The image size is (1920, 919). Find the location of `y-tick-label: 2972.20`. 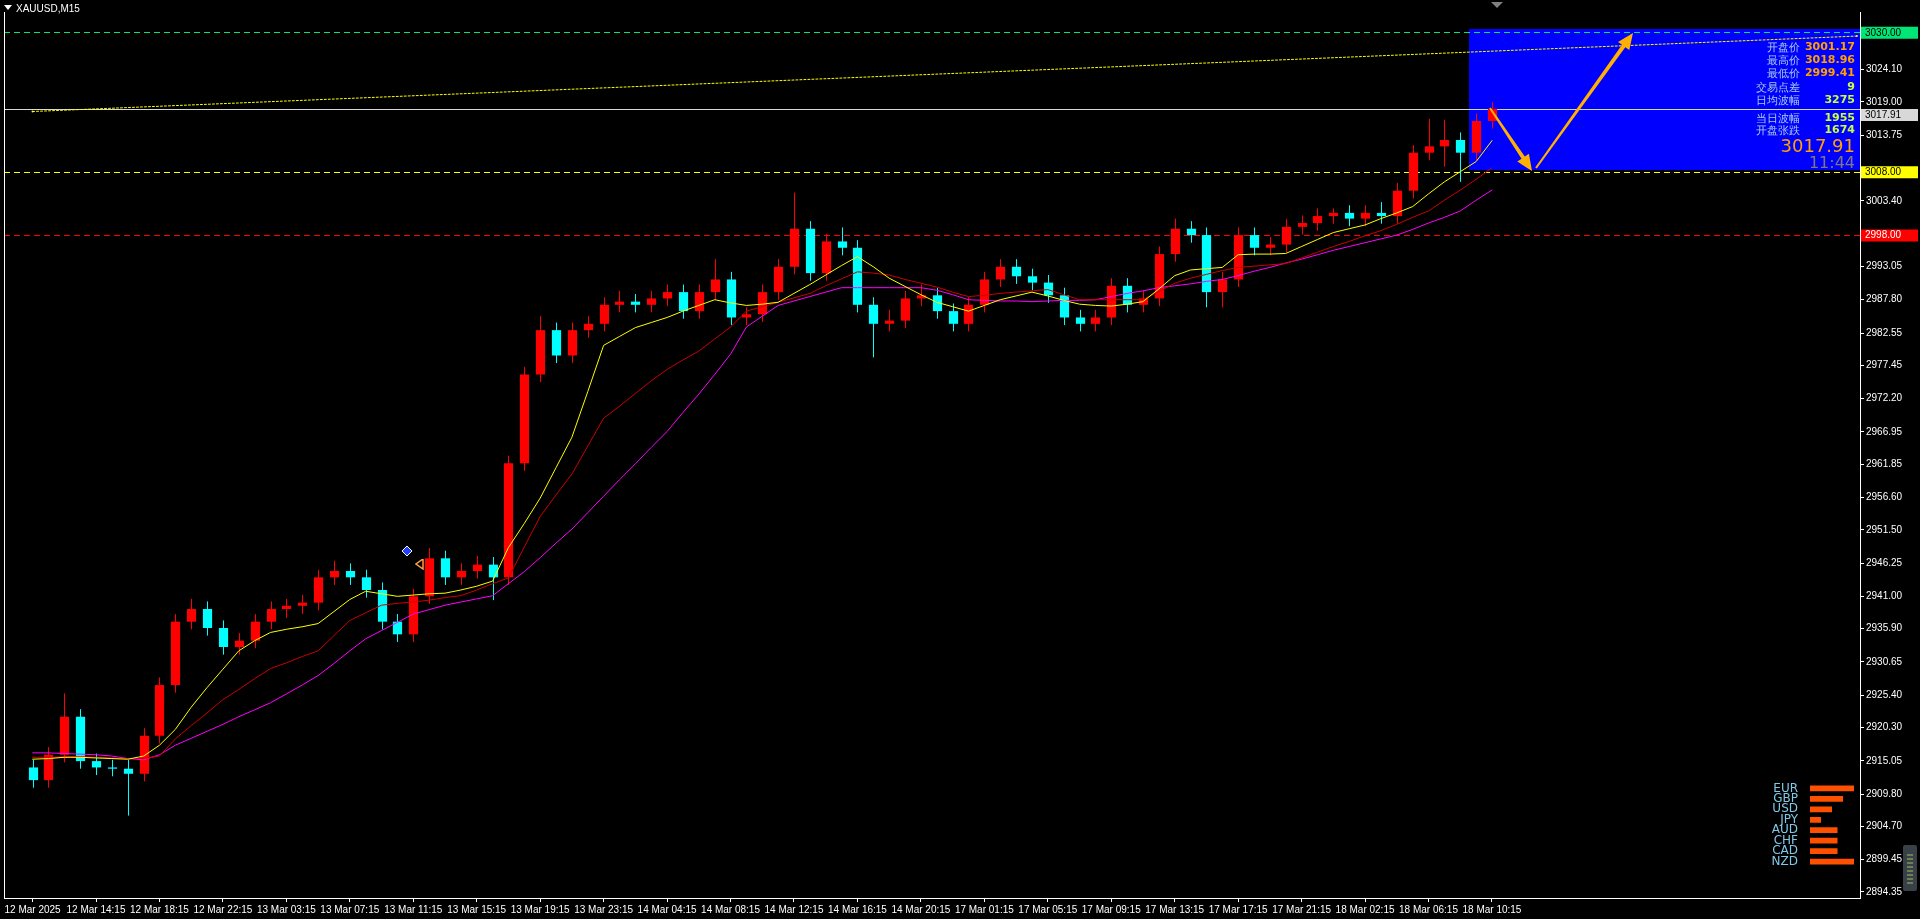

y-tick-label: 2972.20 is located at coordinates (1884, 398).